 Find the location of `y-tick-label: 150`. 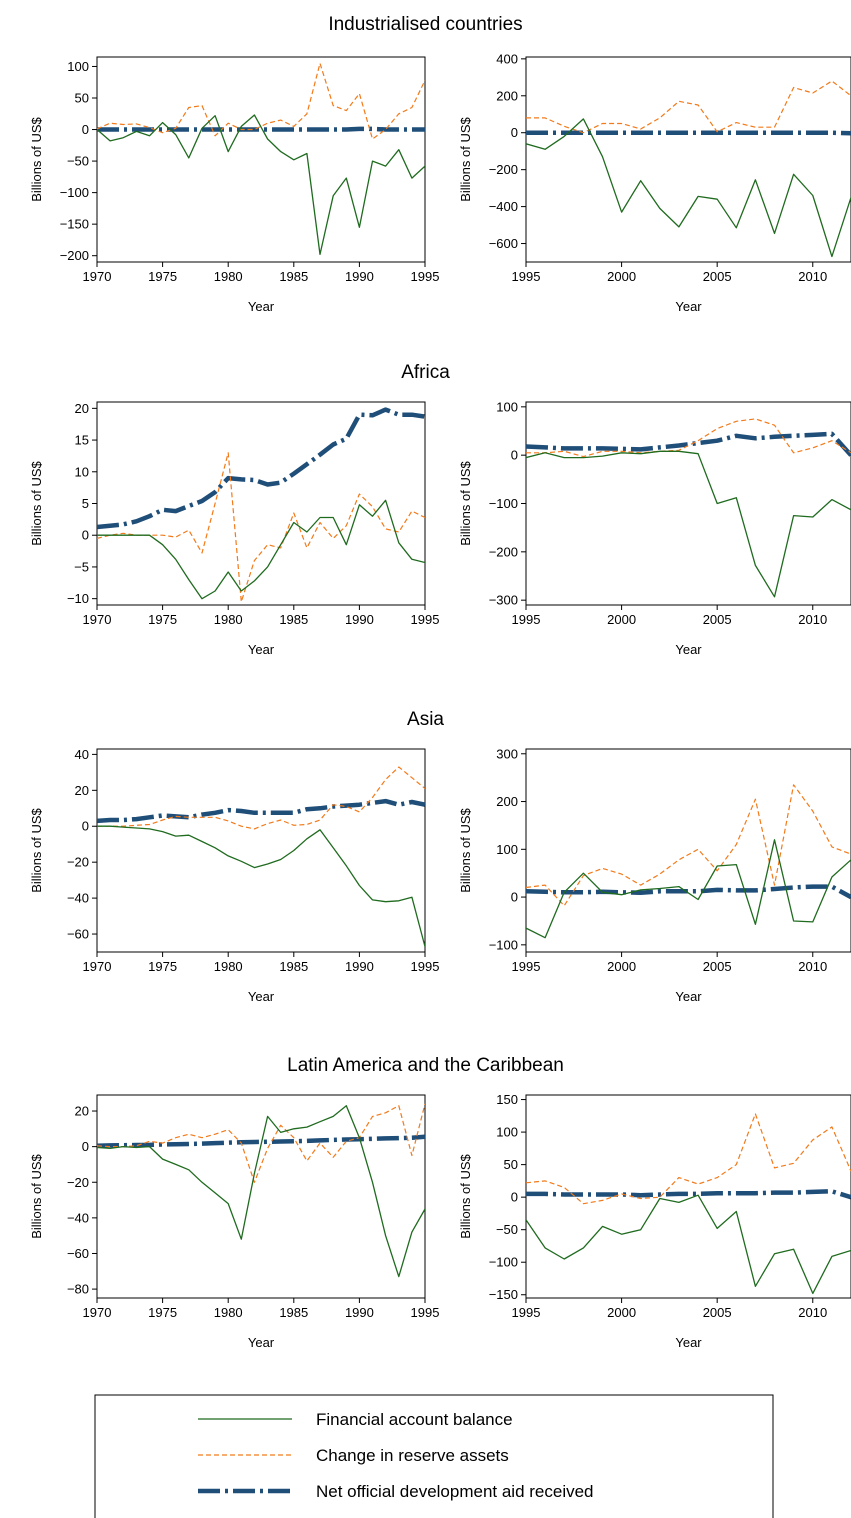

y-tick-label: 150 is located at coordinates (507, 1099).